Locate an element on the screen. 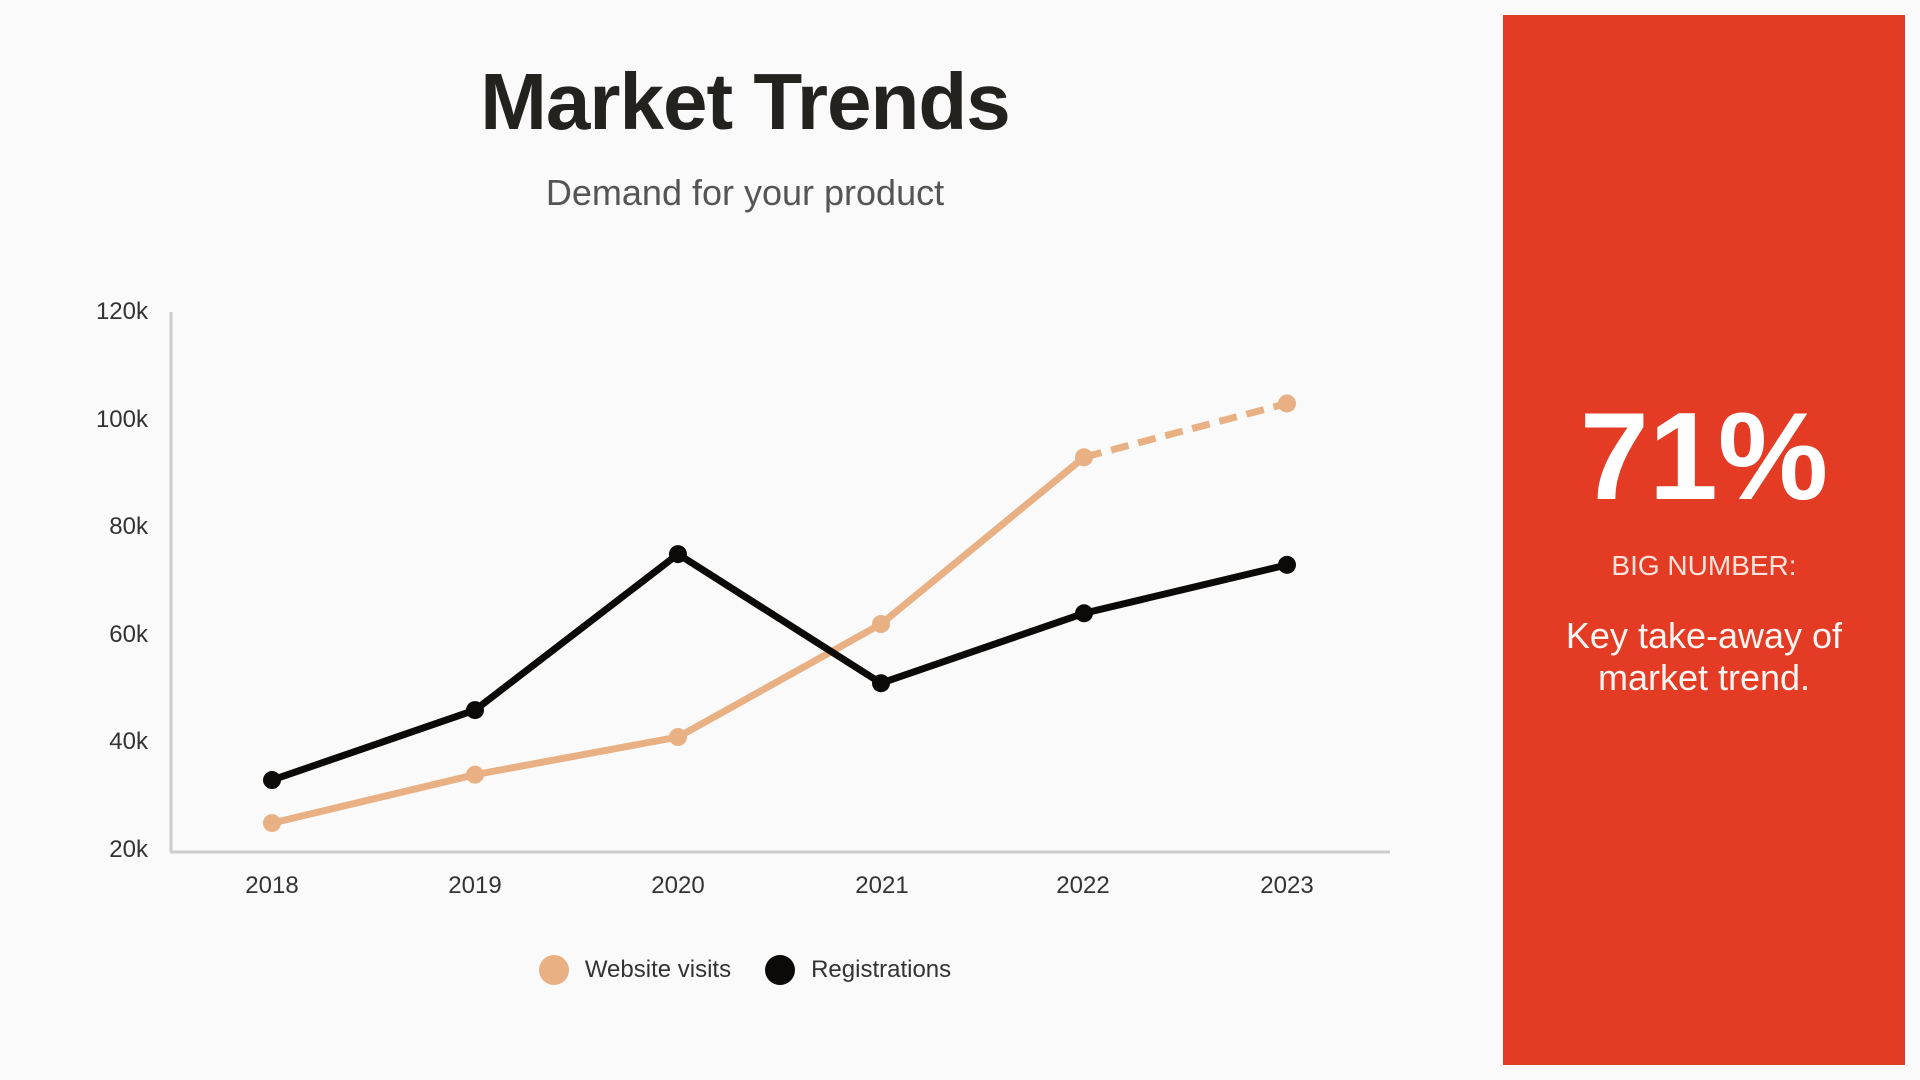  y-tick-label: 120k is located at coordinates (121, 311).